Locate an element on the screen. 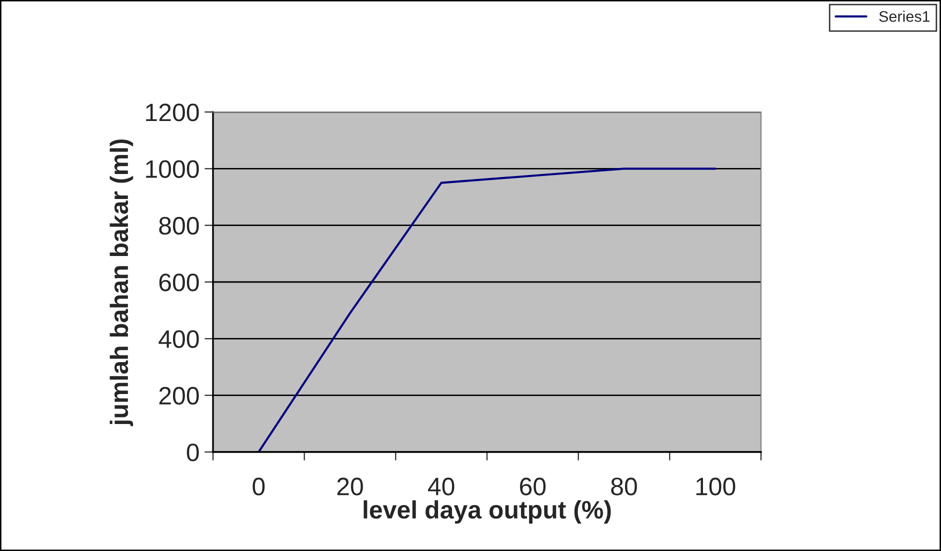 Image resolution: width=941 pixels, height=551 pixels. x-tick-label: 40 is located at coordinates (441, 487).